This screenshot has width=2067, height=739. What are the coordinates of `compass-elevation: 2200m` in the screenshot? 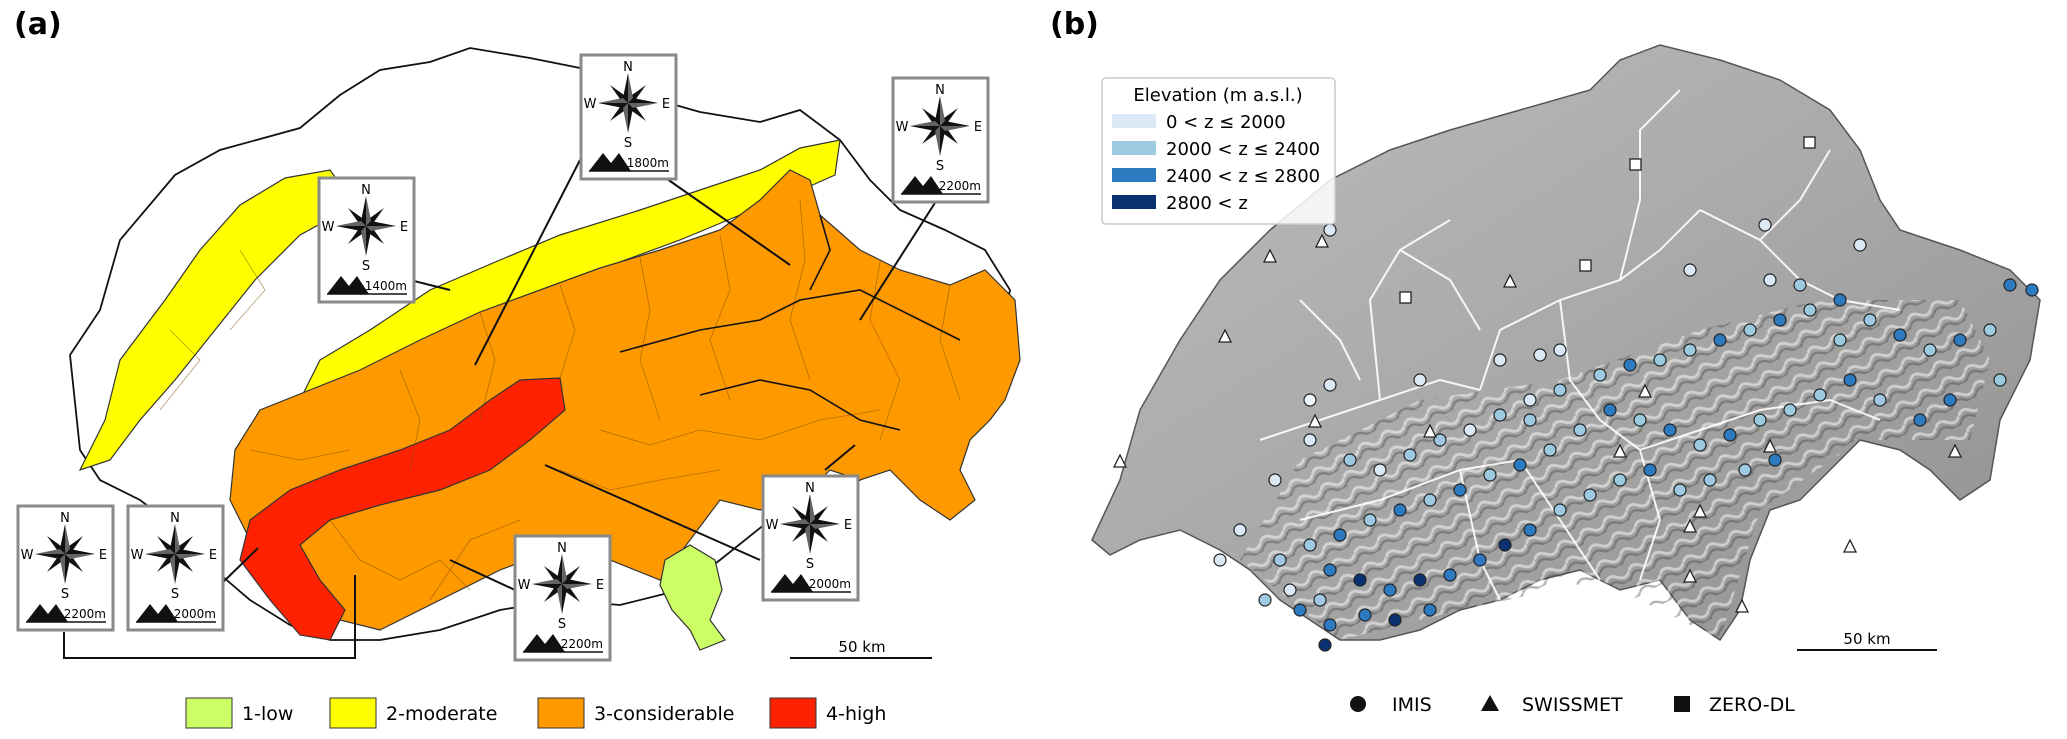 It's located at (582, 644).